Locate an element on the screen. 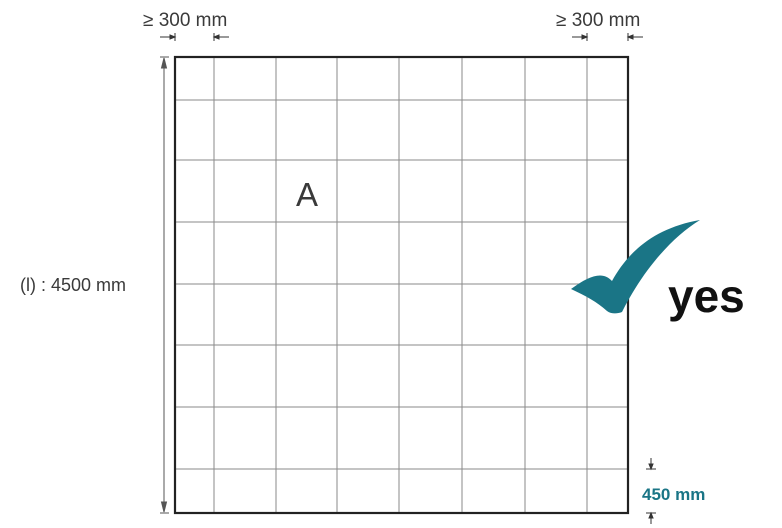  height-dimension-line is located at coordinates (164, 285).